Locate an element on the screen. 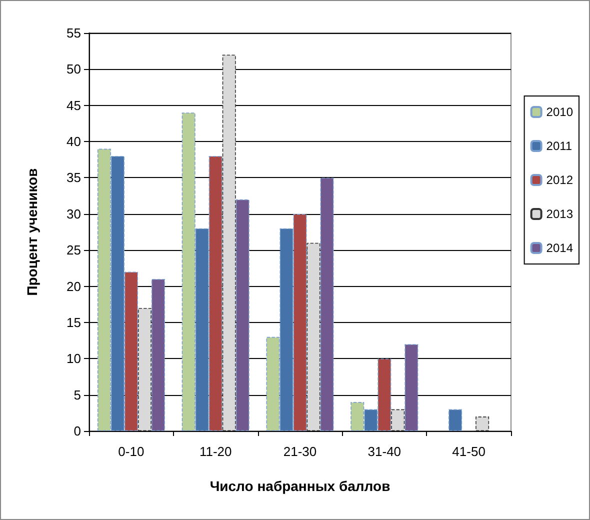  y-tick-label: 20 is located at coordinates (73, 286).